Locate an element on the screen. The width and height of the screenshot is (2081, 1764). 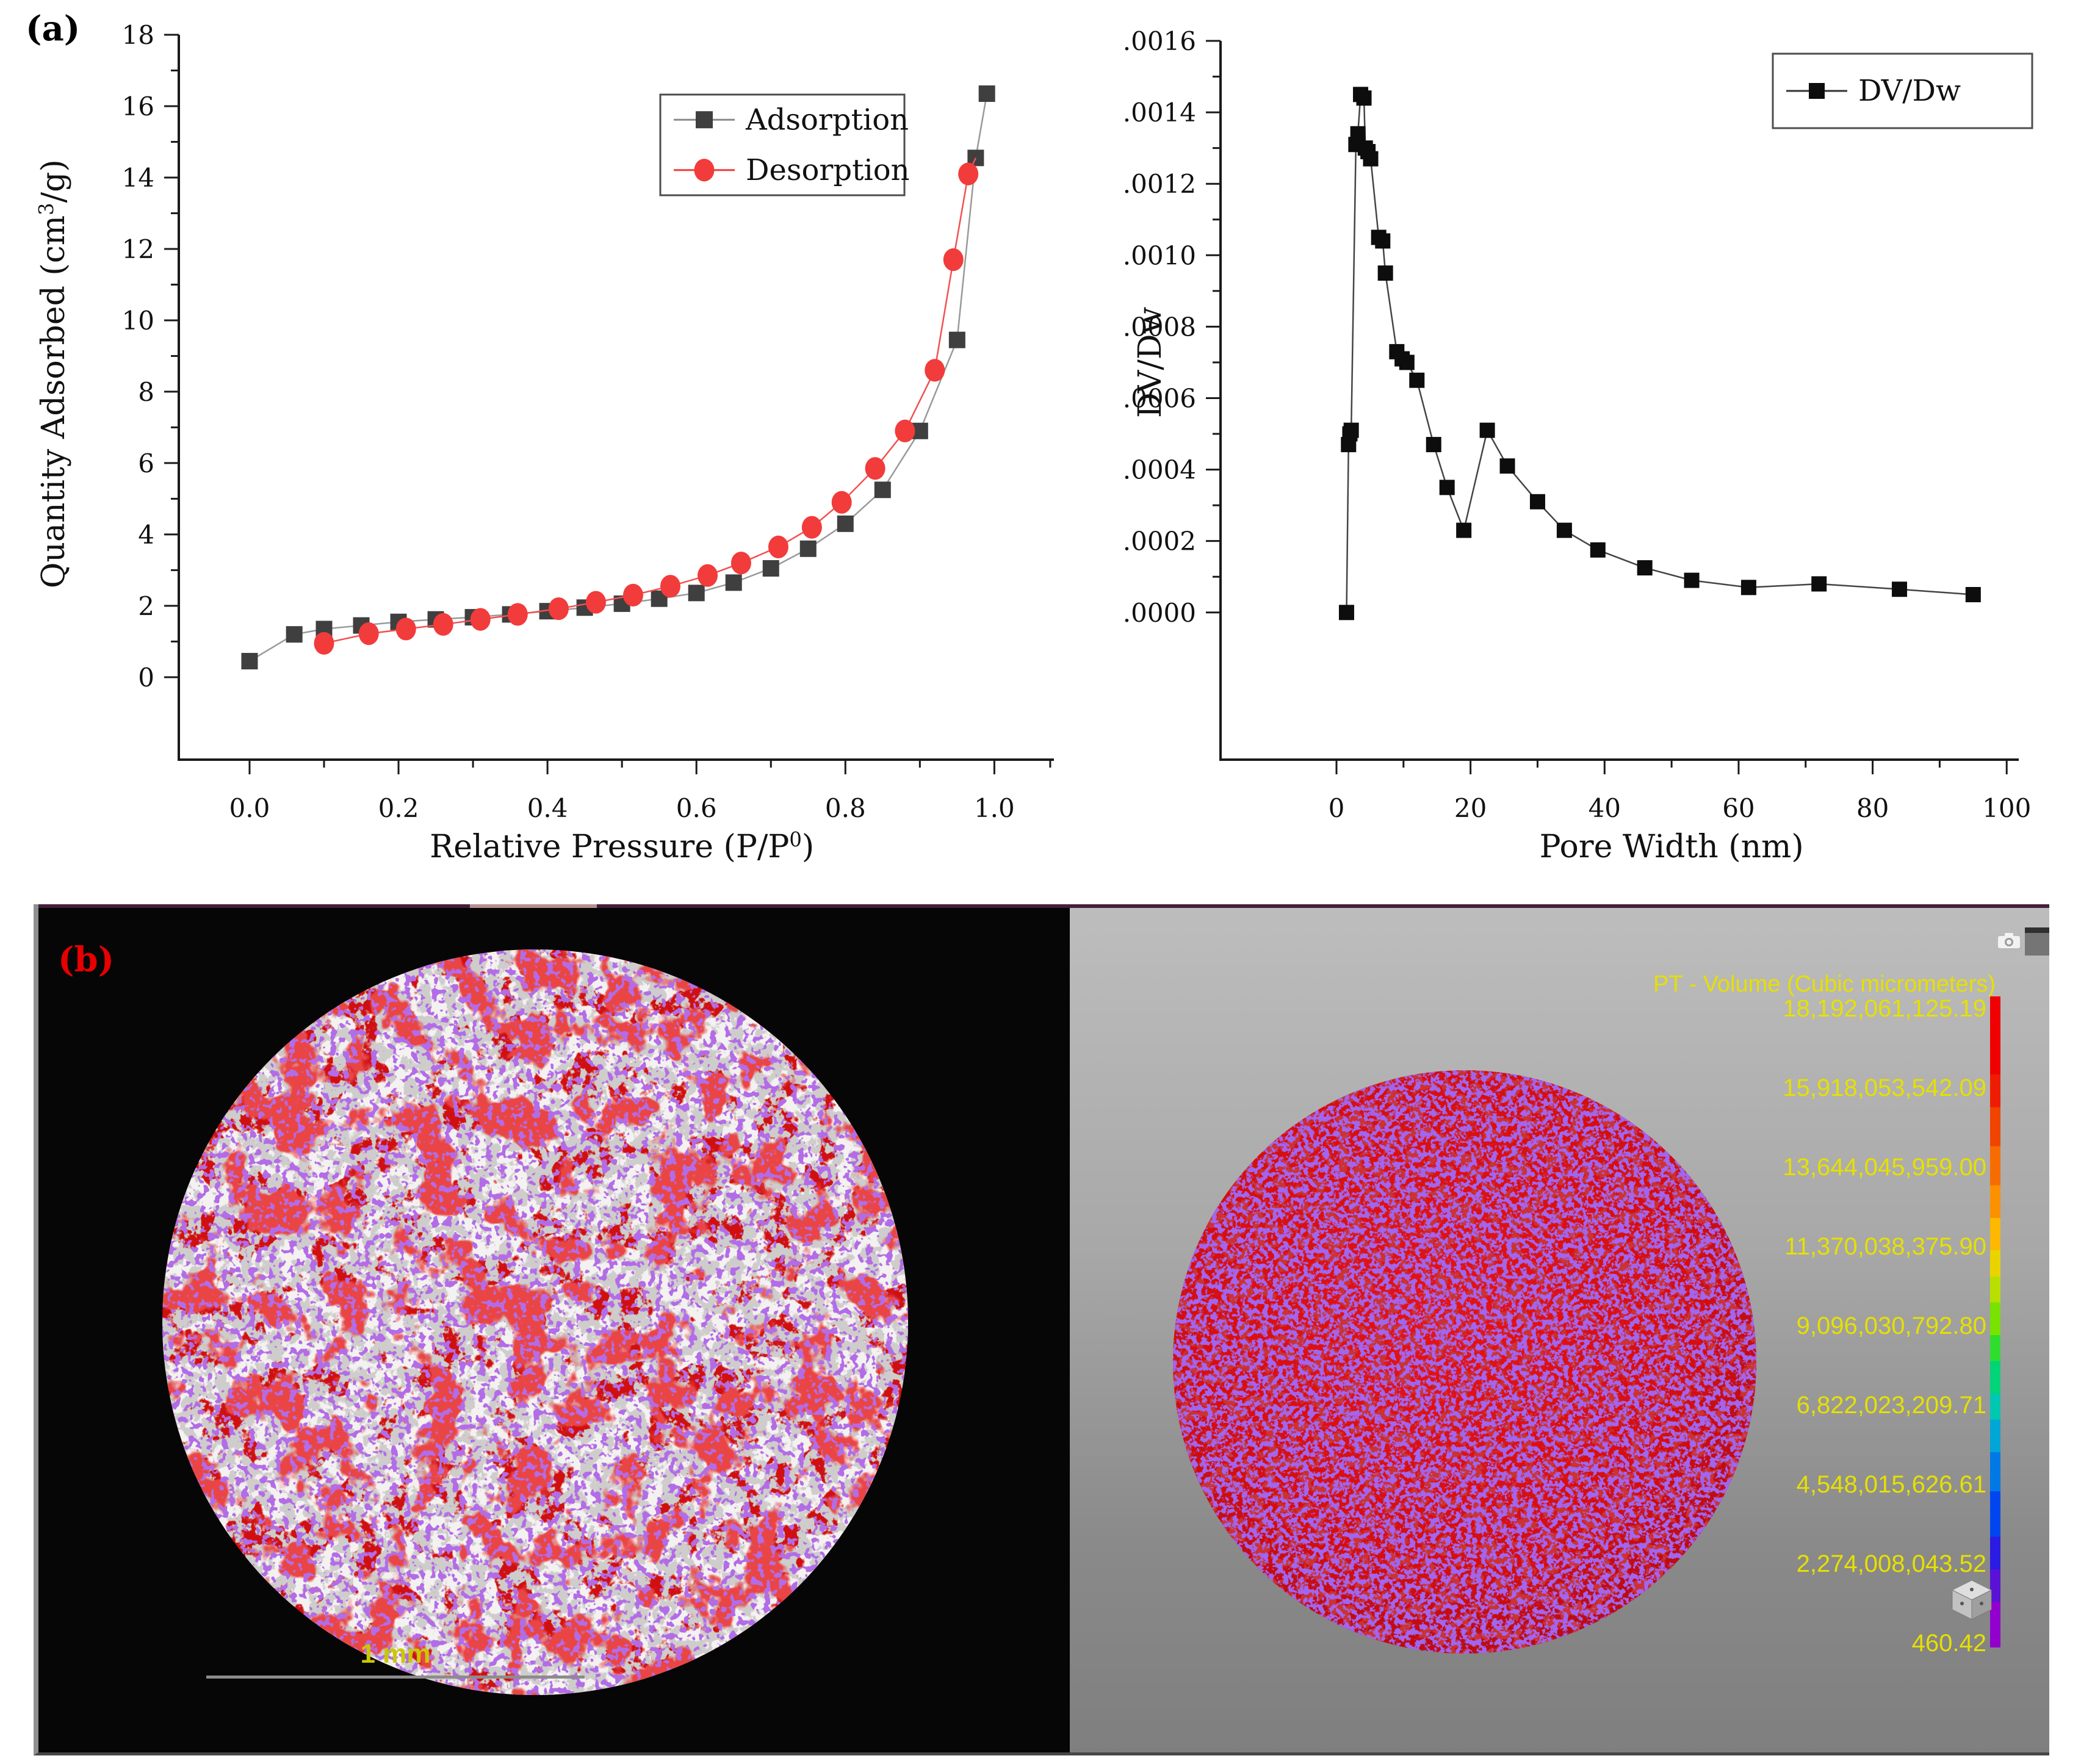
colorbar-value: 11,370,038,375.90 is located at coordinates (1885, 1246).